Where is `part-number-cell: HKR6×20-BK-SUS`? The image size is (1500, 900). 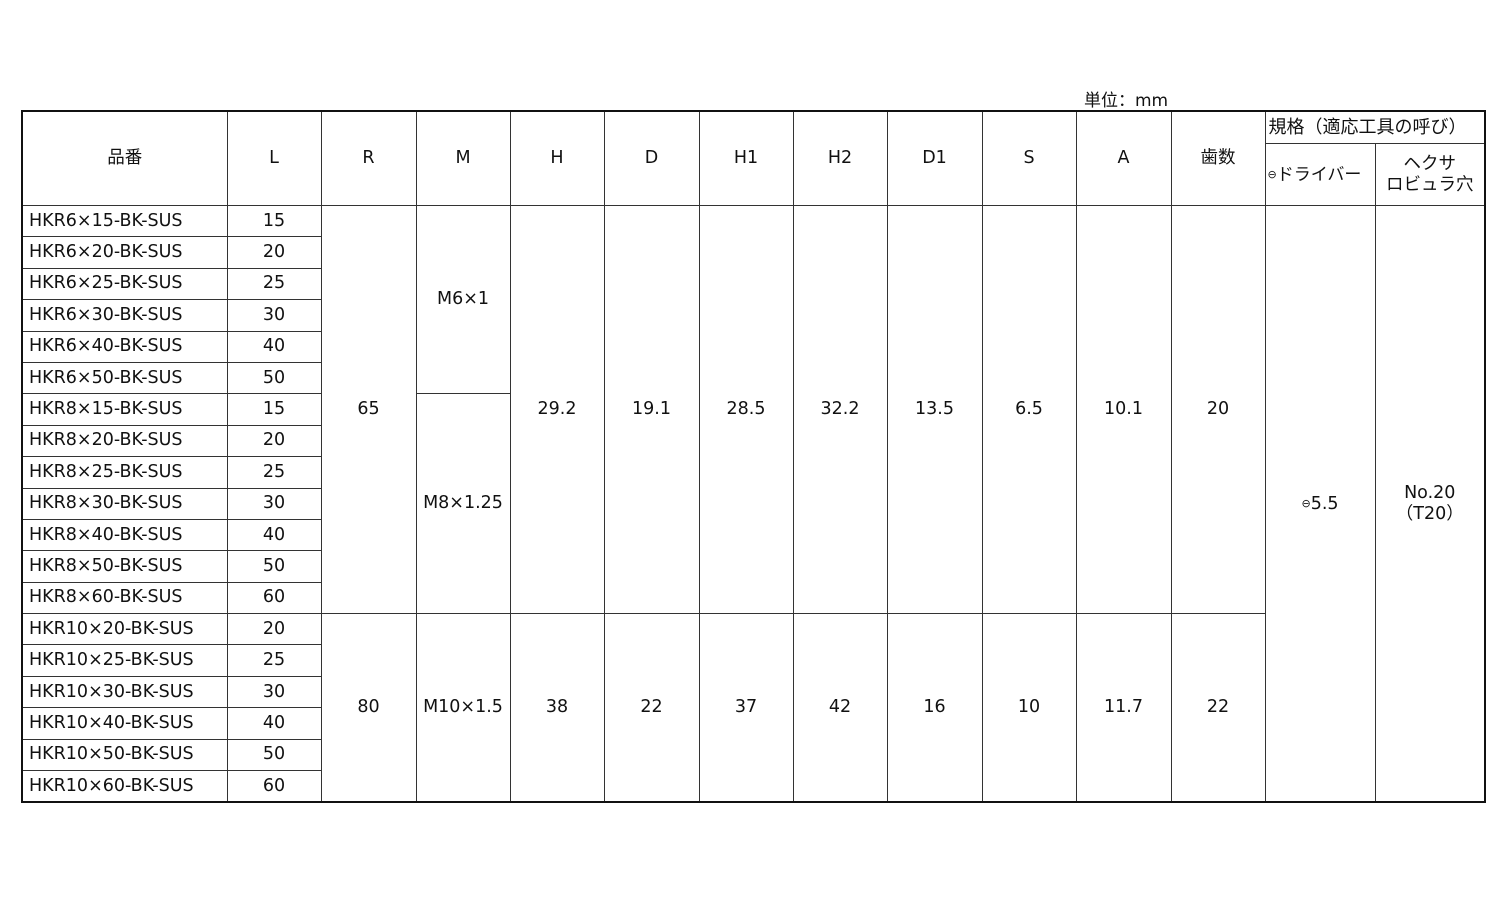
part-number-cell: HKR6×20-BK-SUS is located at coordinates (124, 252).